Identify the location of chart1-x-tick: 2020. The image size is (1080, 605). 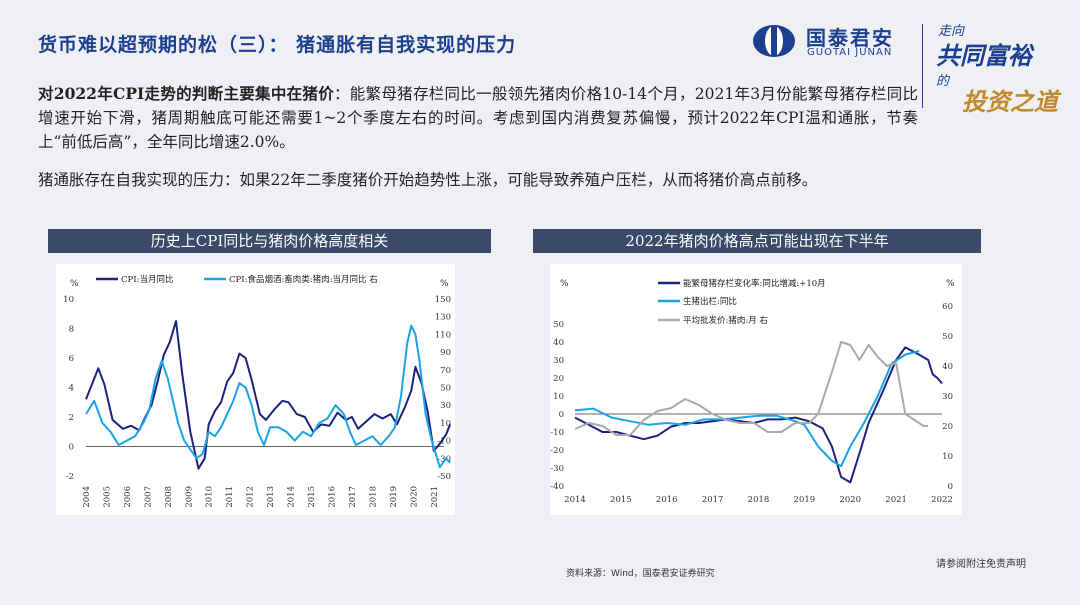
(414, 497).